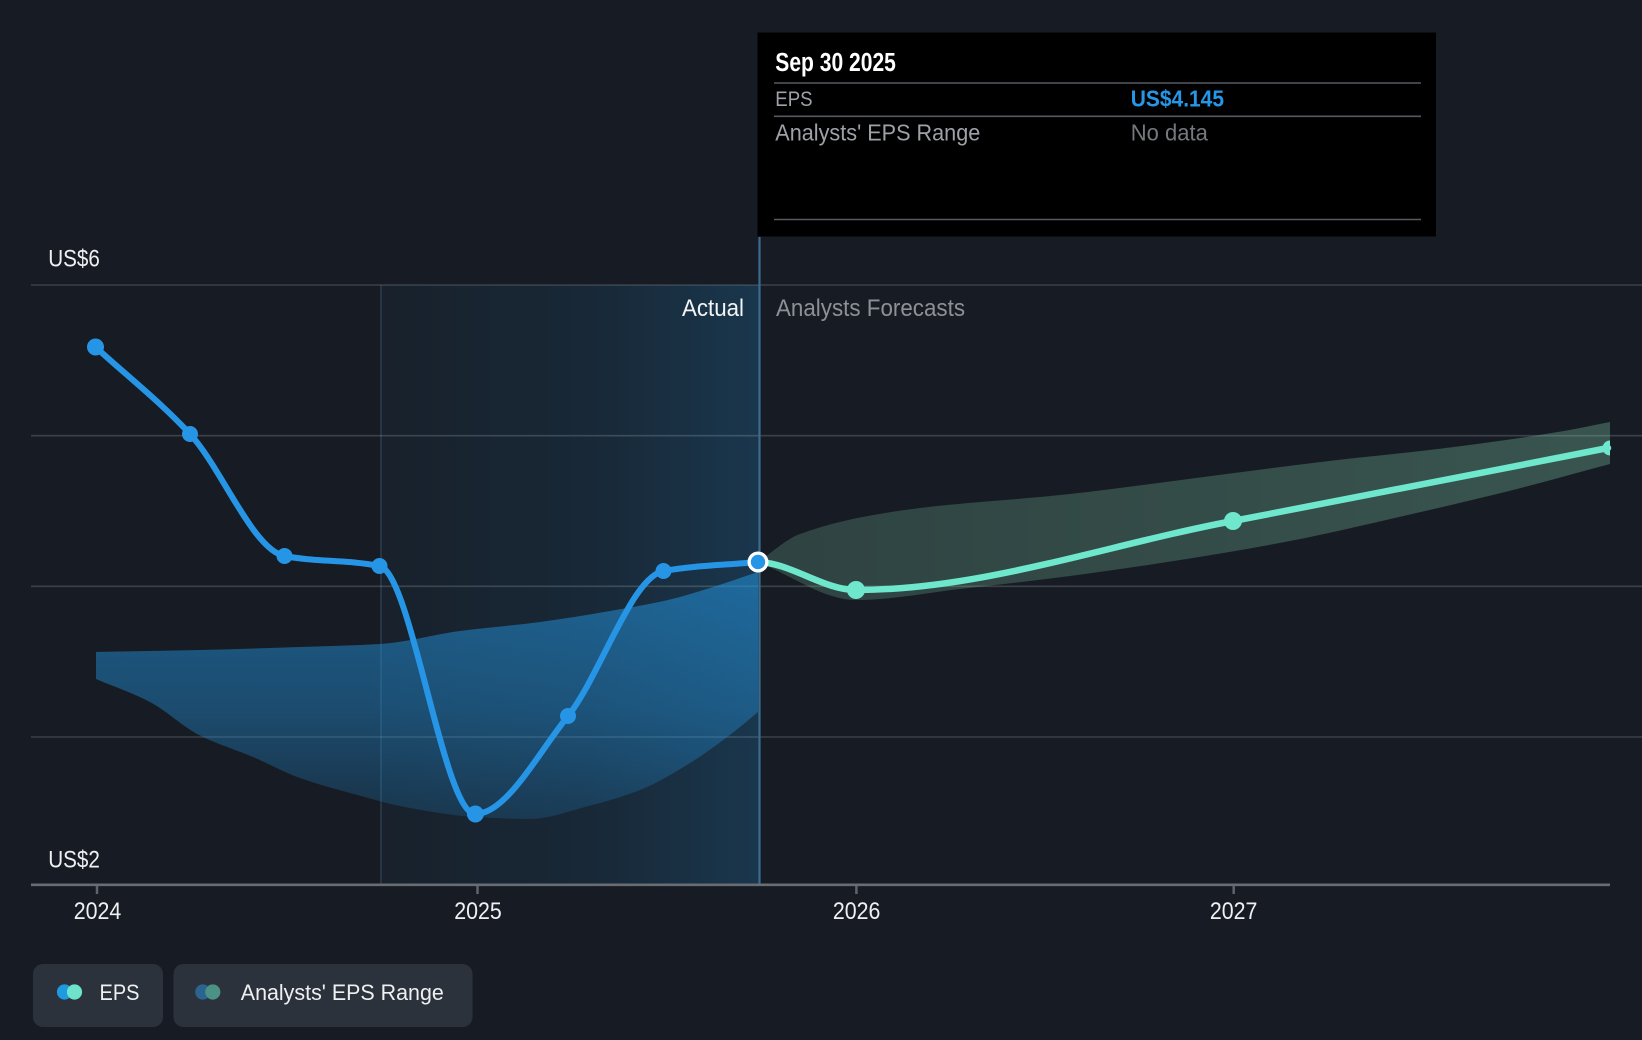  I want to click on svg-text: Analysts Forecasts, so click(870, 308).